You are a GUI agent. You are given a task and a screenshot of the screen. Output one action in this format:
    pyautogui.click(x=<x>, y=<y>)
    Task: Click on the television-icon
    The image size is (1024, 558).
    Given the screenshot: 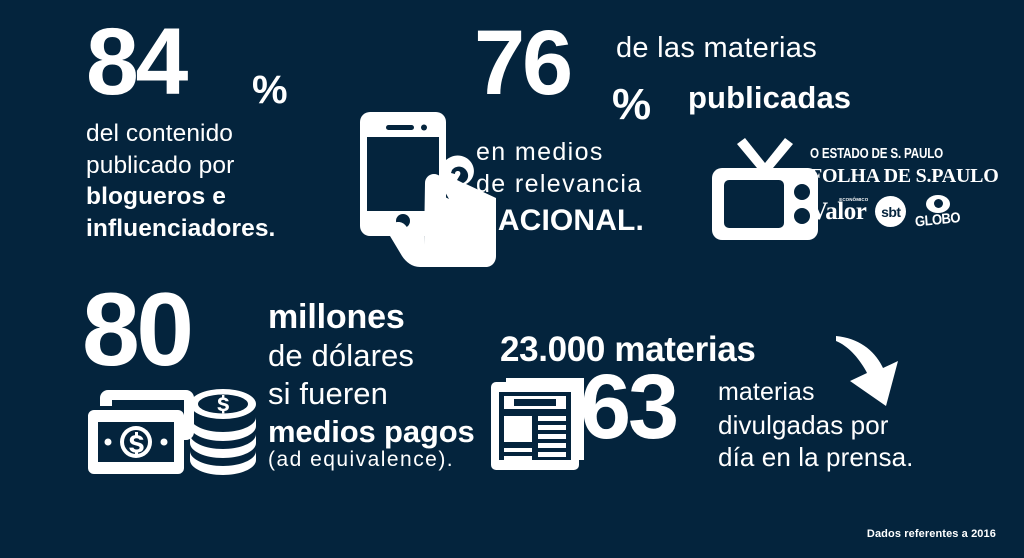 What is the action you would take?
    pyautogui.click(x=765, y=189)
    